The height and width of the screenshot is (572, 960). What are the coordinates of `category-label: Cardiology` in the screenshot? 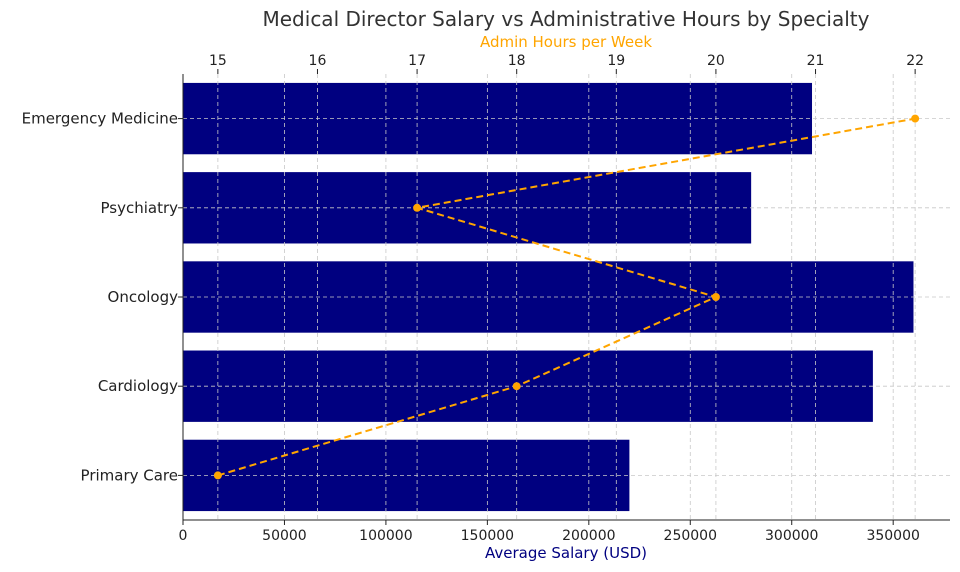 It's located at (138, 386).